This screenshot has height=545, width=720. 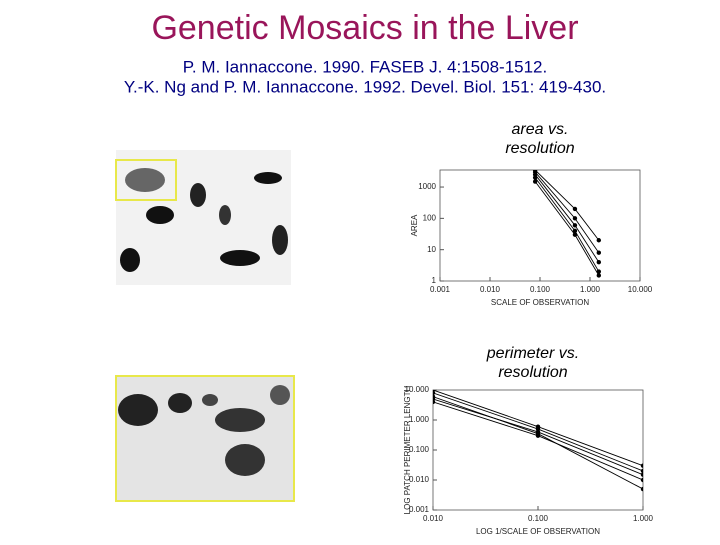 I want to click on chart-title: perimeter vs., so click(x=532, y=353).